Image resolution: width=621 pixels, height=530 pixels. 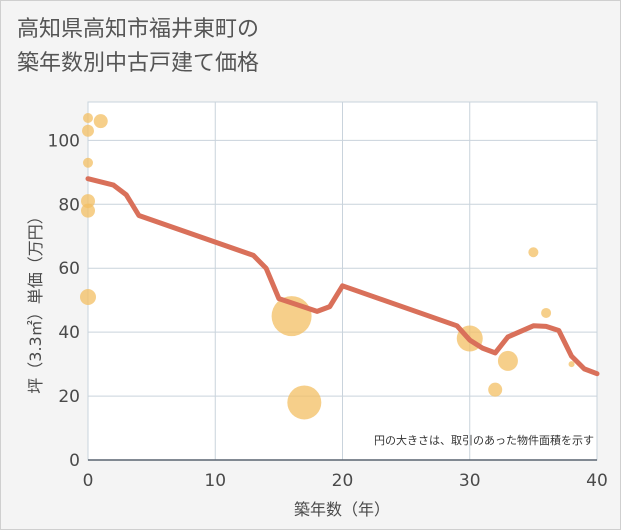 What do you see at coordinates (342, 509) in the screenshot?
I see `x-axis-label: 築年数（年）` at bounding box center [342, 509].